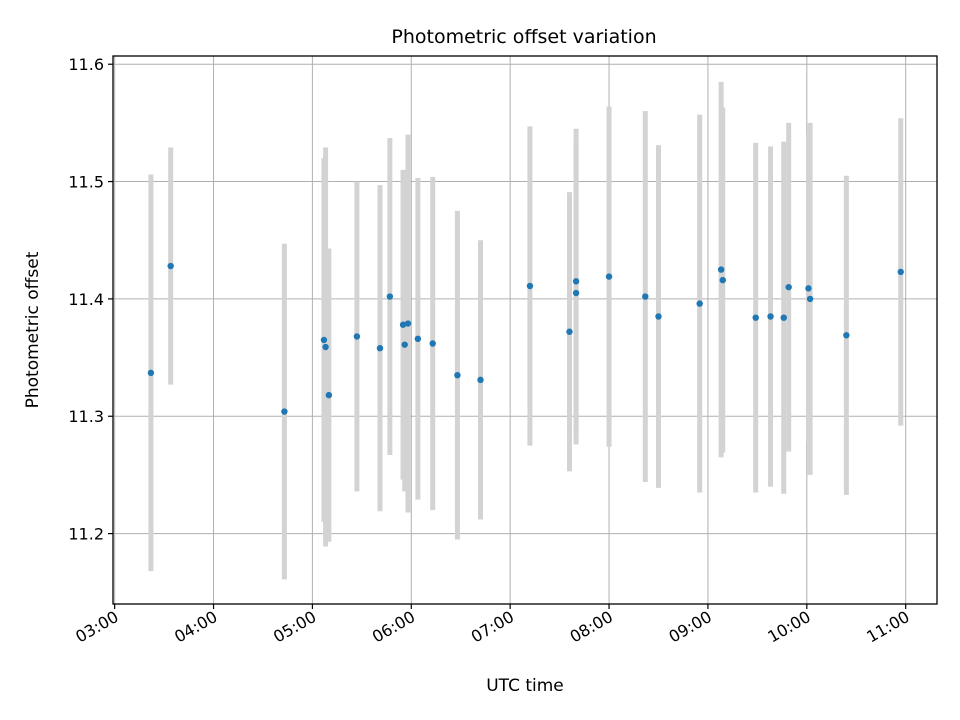 The height and width of the screenshot is (720, 960). What do you see at coordinates (523, 37) in the screenshot?
I see `chart-title: Photometric offset variation` at bounding box center [523, 37].